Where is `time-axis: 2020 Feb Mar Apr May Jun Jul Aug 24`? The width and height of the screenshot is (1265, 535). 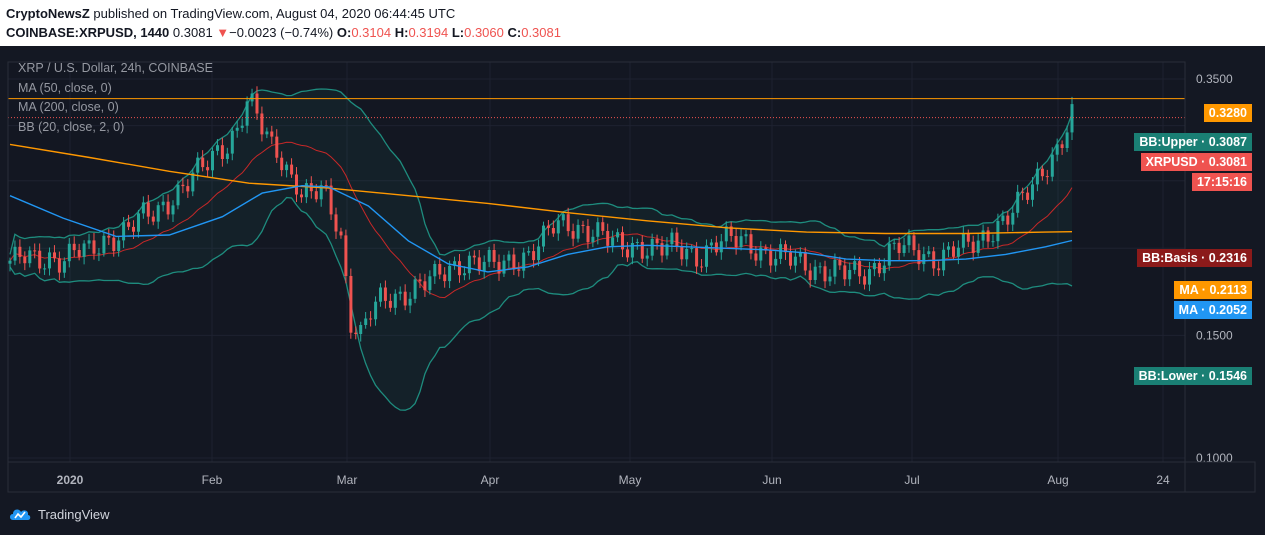
time-axis: 2020 Feb Mar Apr May Jun Jul Aug 24 is located at coordinates (631, 477).